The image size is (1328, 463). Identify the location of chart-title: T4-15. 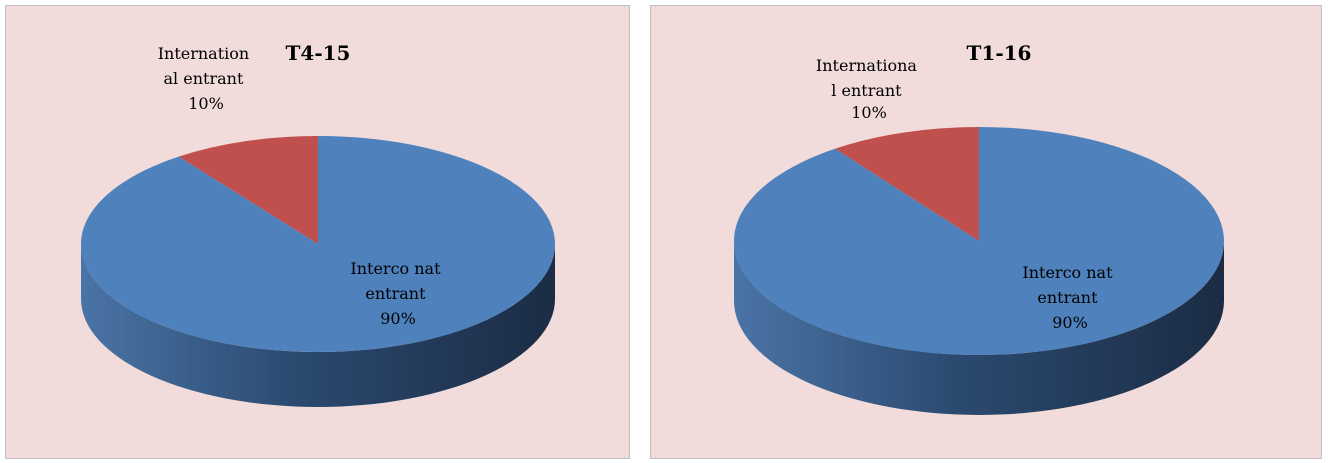
(318, 53).